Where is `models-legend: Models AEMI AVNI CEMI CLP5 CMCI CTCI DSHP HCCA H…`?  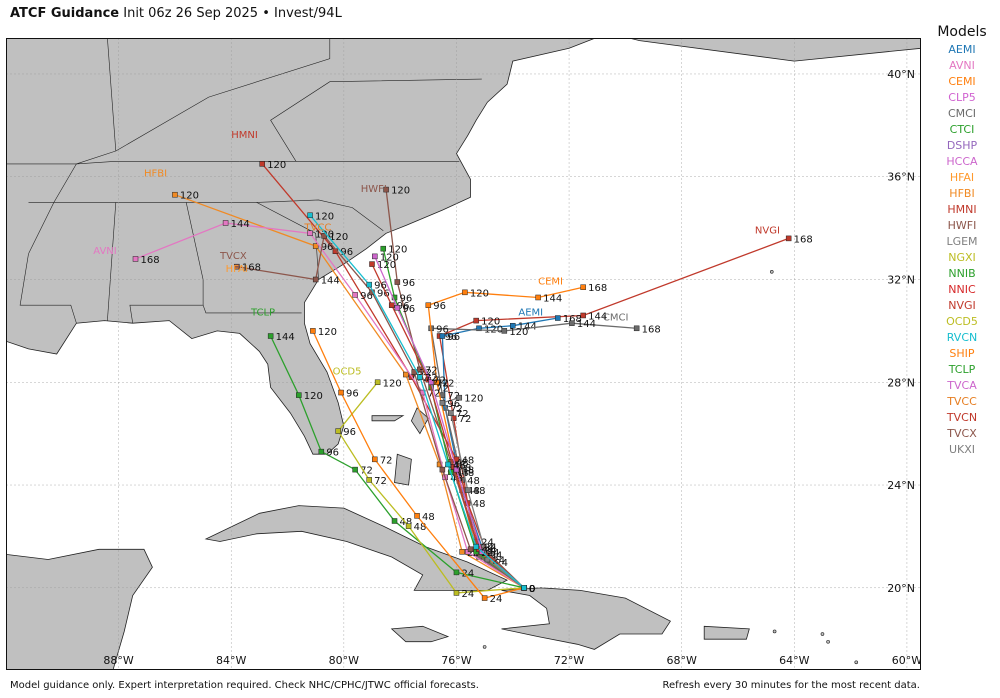 models-legend: Models AEMI AVNI CEMI CLP5 CMCI CTCI DSHP HCCA H… is located at coordinates (962, 241).